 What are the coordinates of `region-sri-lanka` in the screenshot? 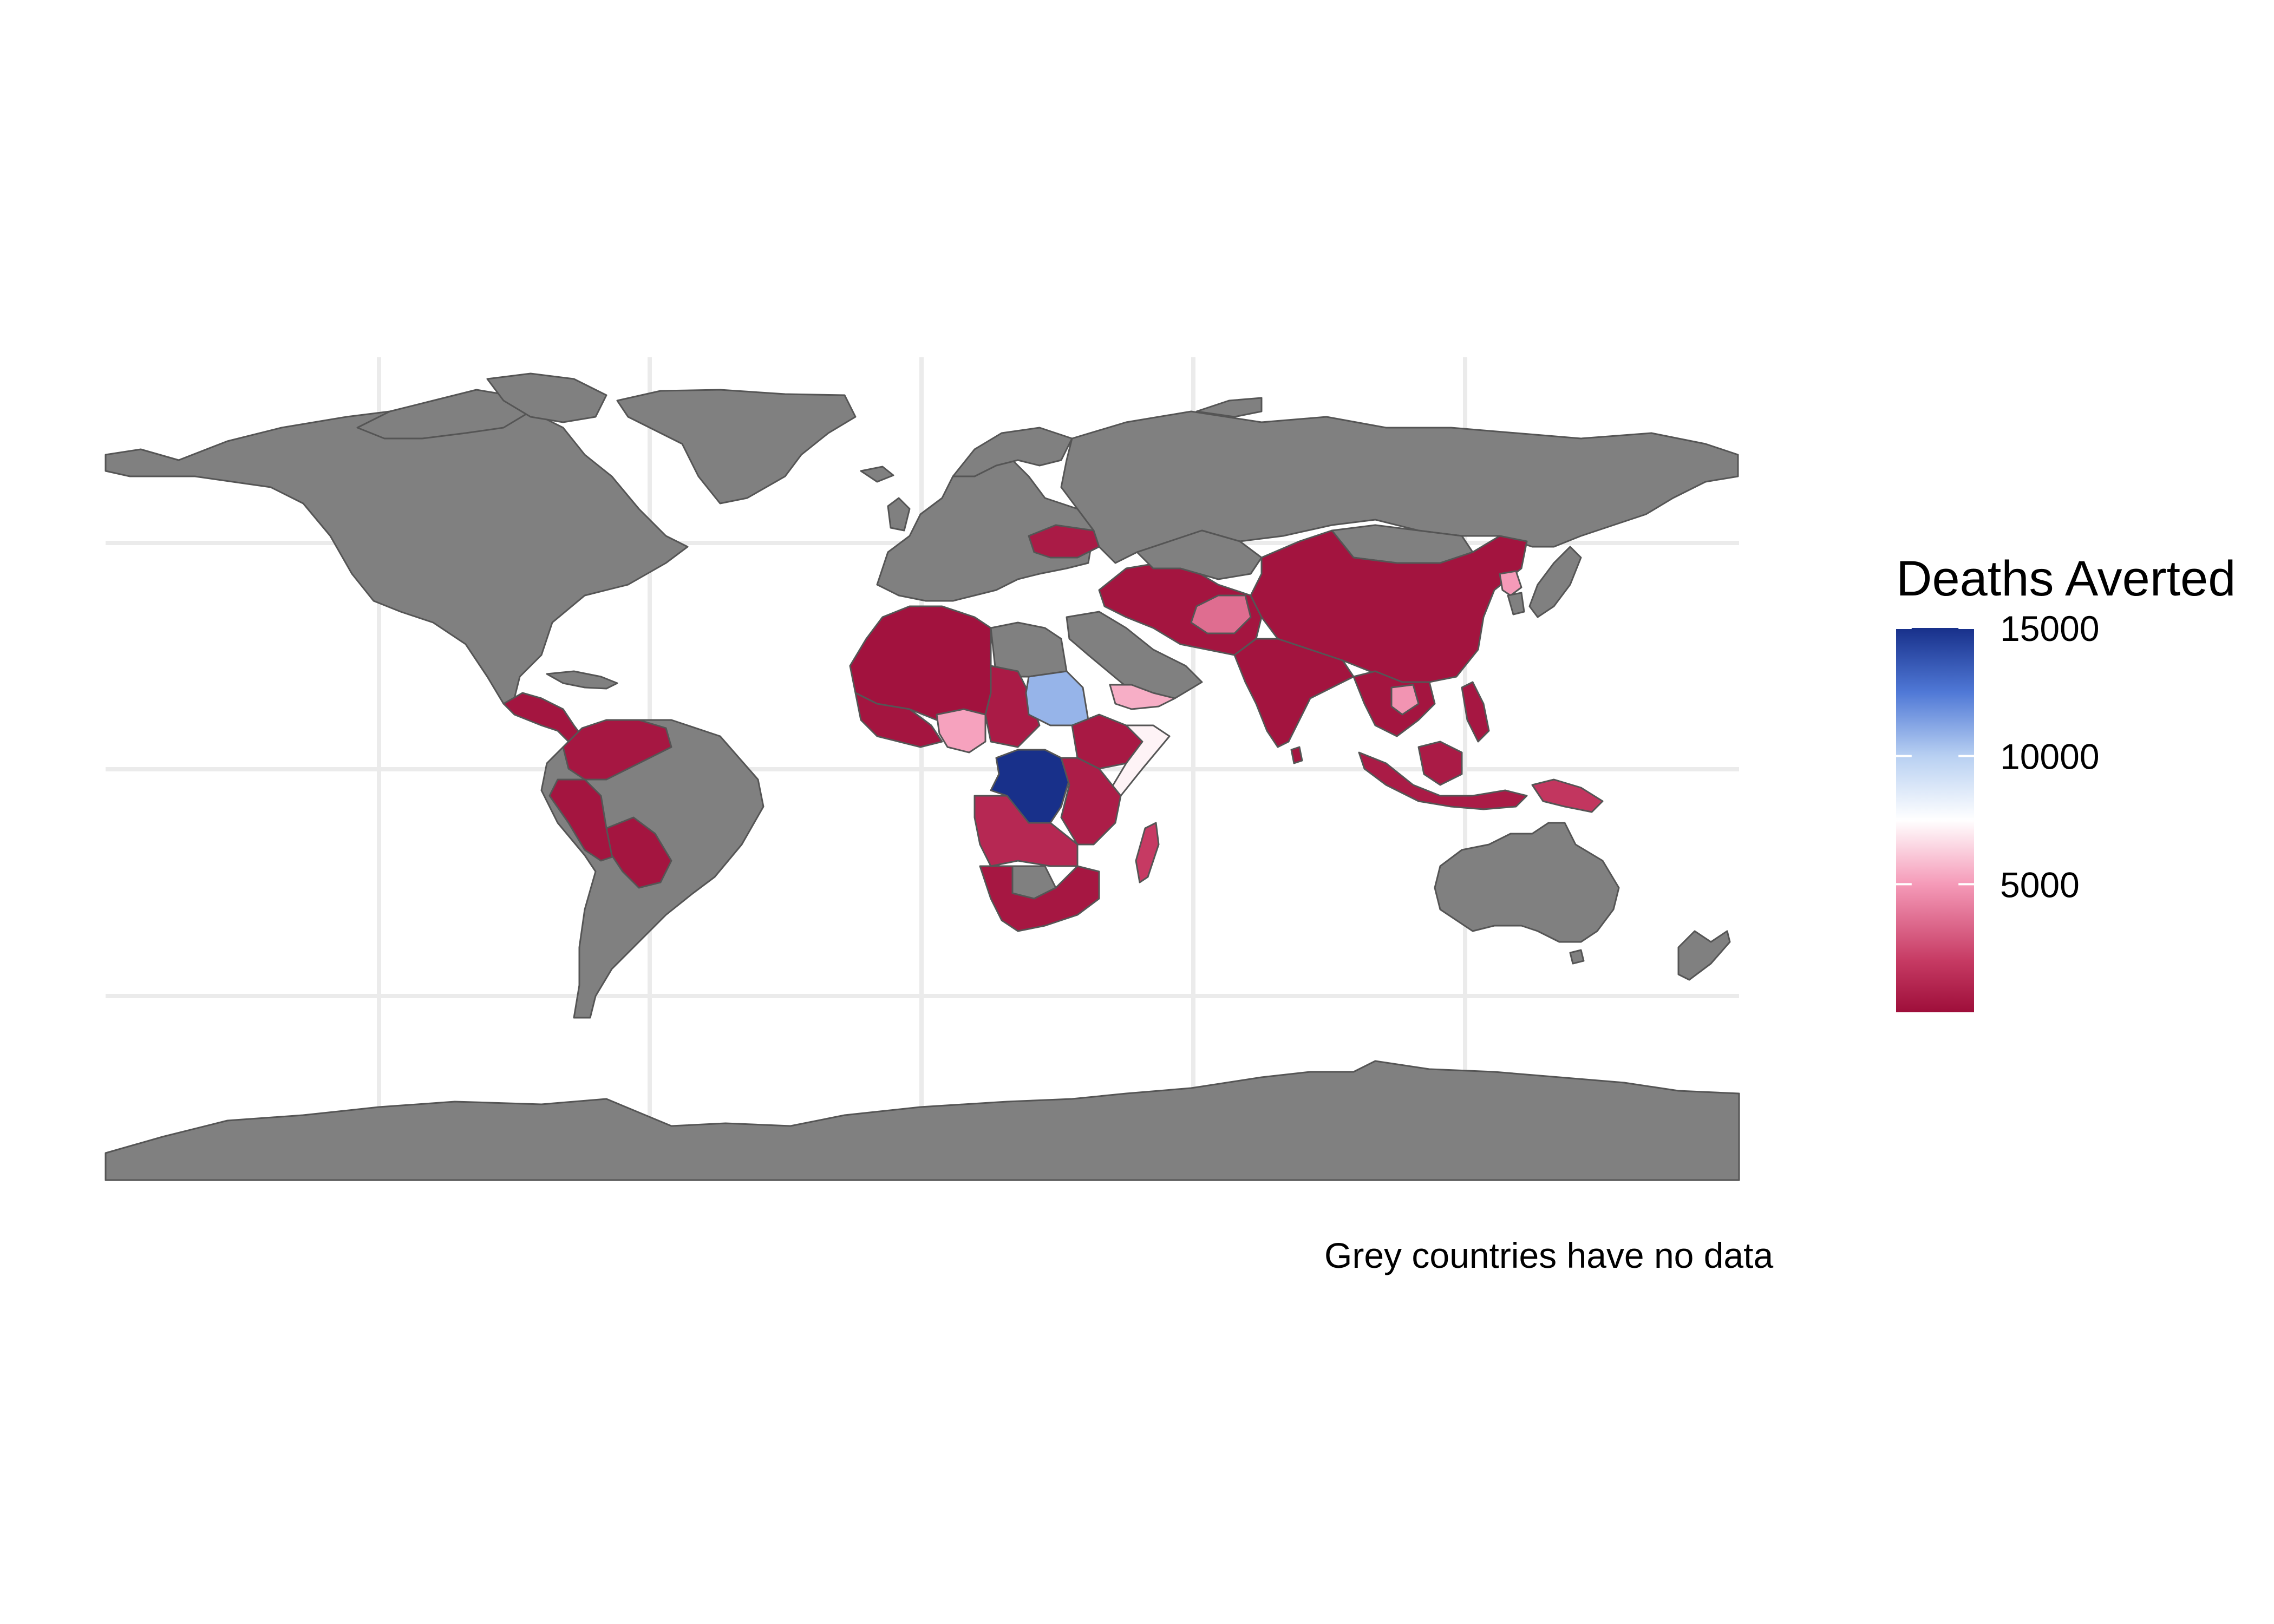 It's located at (1296, 755).